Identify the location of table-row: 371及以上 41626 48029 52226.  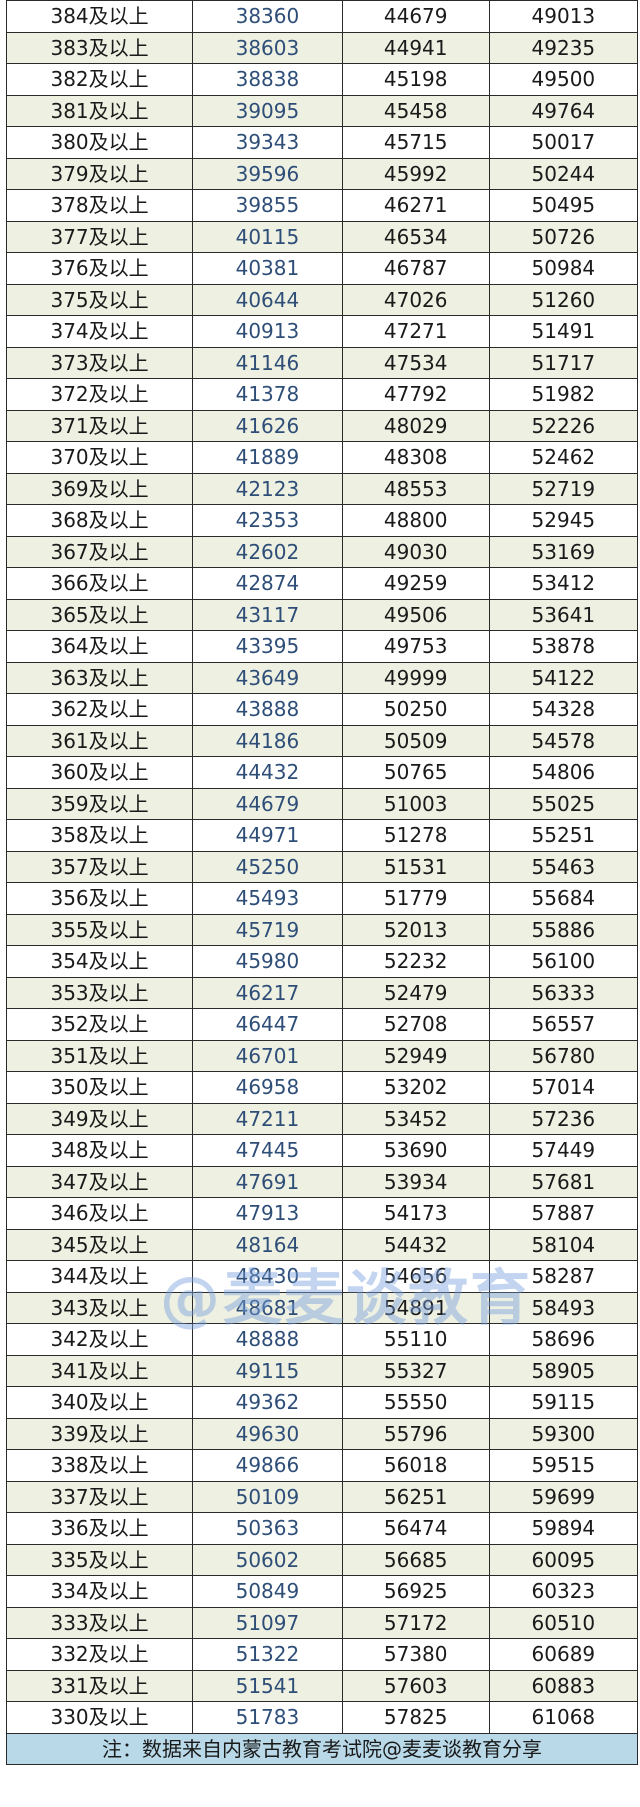
(322, 425).